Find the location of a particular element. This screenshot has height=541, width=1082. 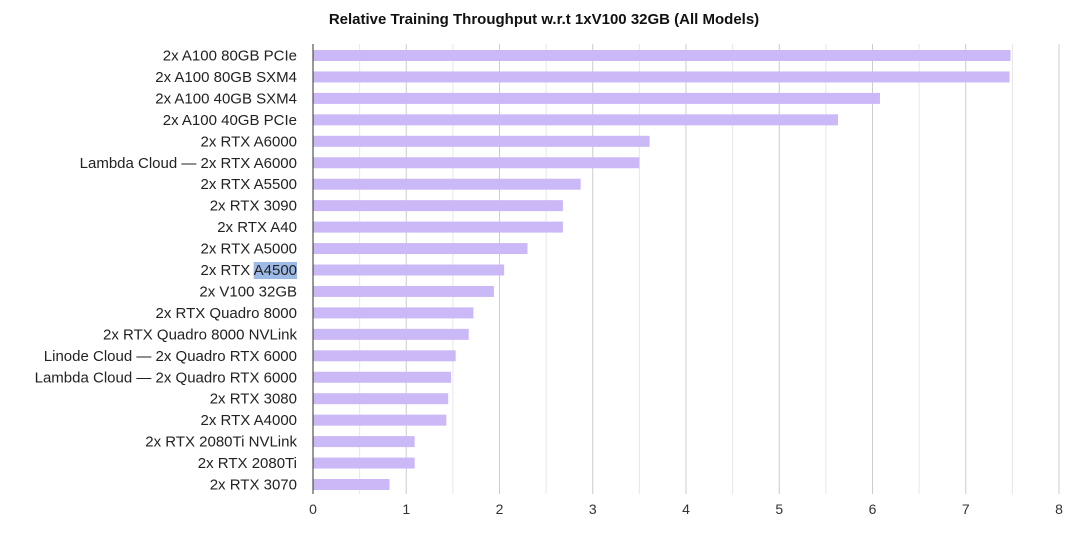

text-selection-highlight is located at coordinates (275, 270).